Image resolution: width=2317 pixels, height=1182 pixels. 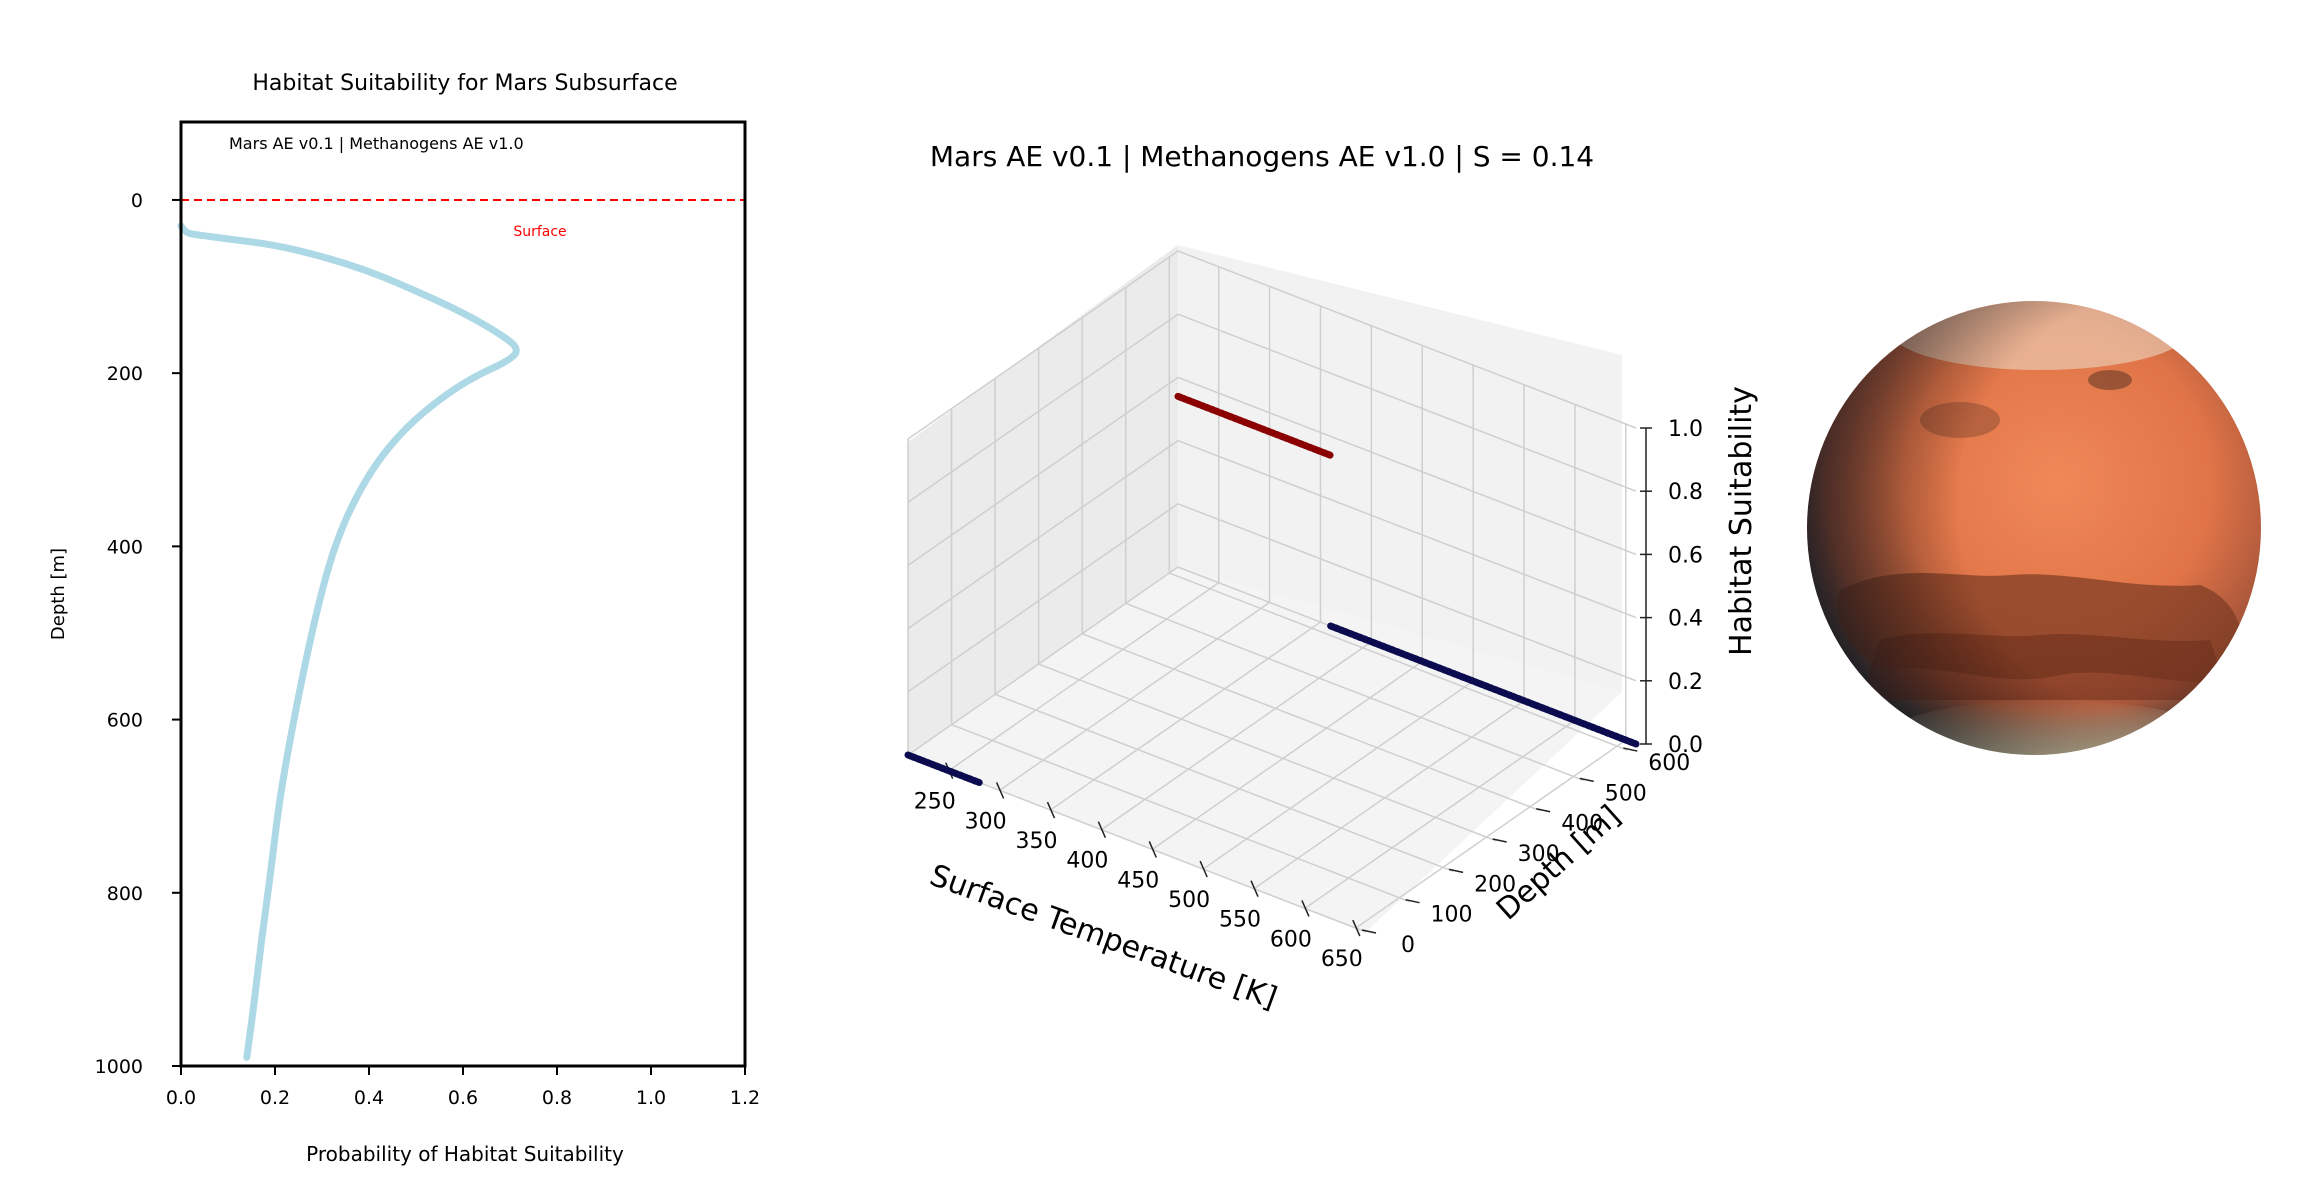 I want to click on x-tick-label: 0.8, so click(x=557, y=1098).